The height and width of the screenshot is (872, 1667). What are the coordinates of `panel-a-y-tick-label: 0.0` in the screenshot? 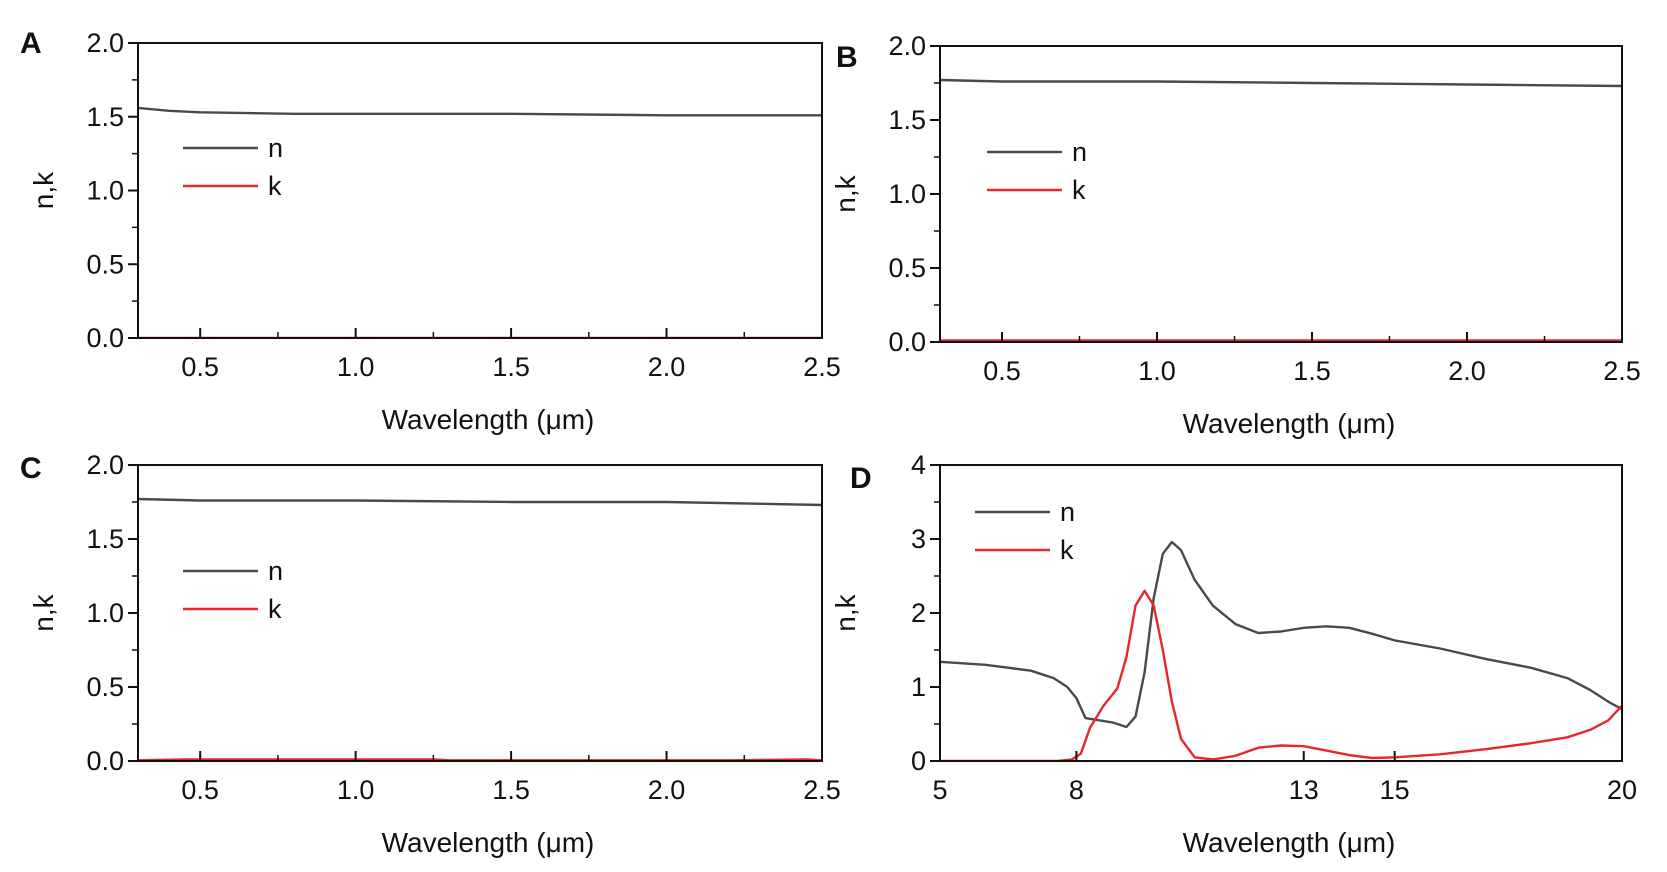 It's located at (105, 338).